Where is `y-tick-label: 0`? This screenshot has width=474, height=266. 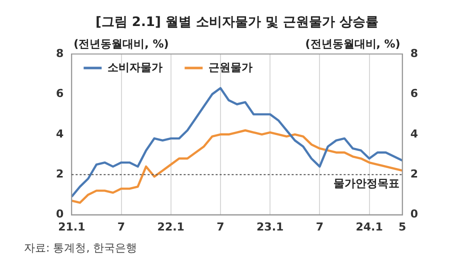
y-tick-label: 0 is located at coordinates (60, 214).